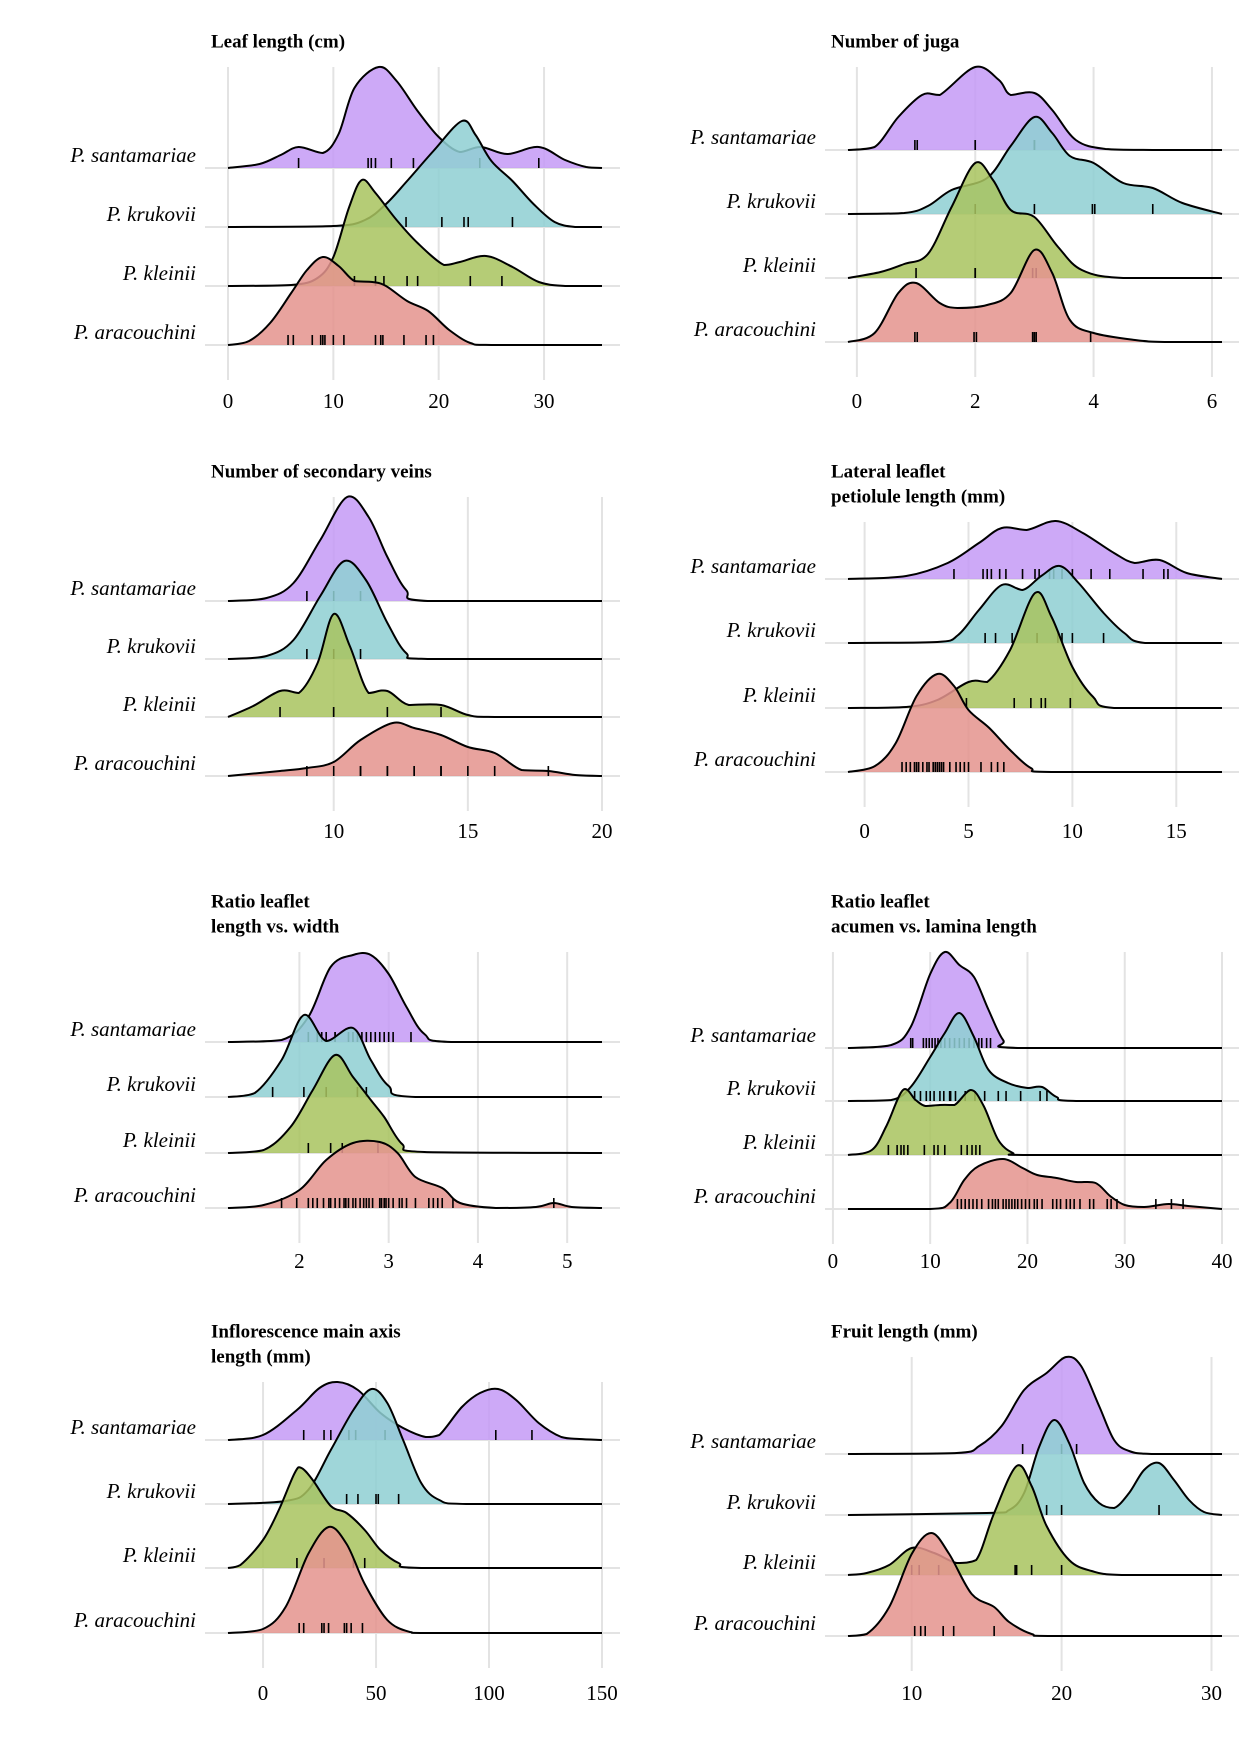 This screenshot has height=1752, width=1239. What do you see at coordinates (489, 1693) in the screenshot?
I see `x-tick-label: 100` at bounding box center [489, 1693].